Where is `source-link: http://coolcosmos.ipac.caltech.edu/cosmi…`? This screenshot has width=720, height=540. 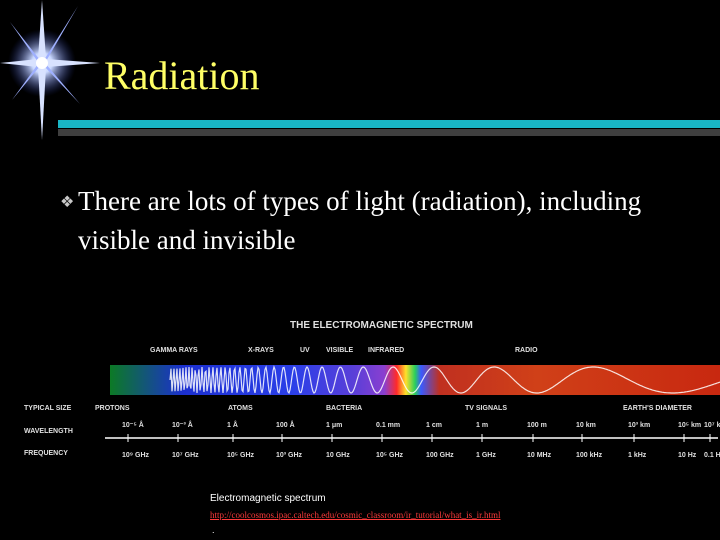
source-link: http://coolcosmos.ipac.caltech.edu/cosmi… is located at coordinates (355, 515).